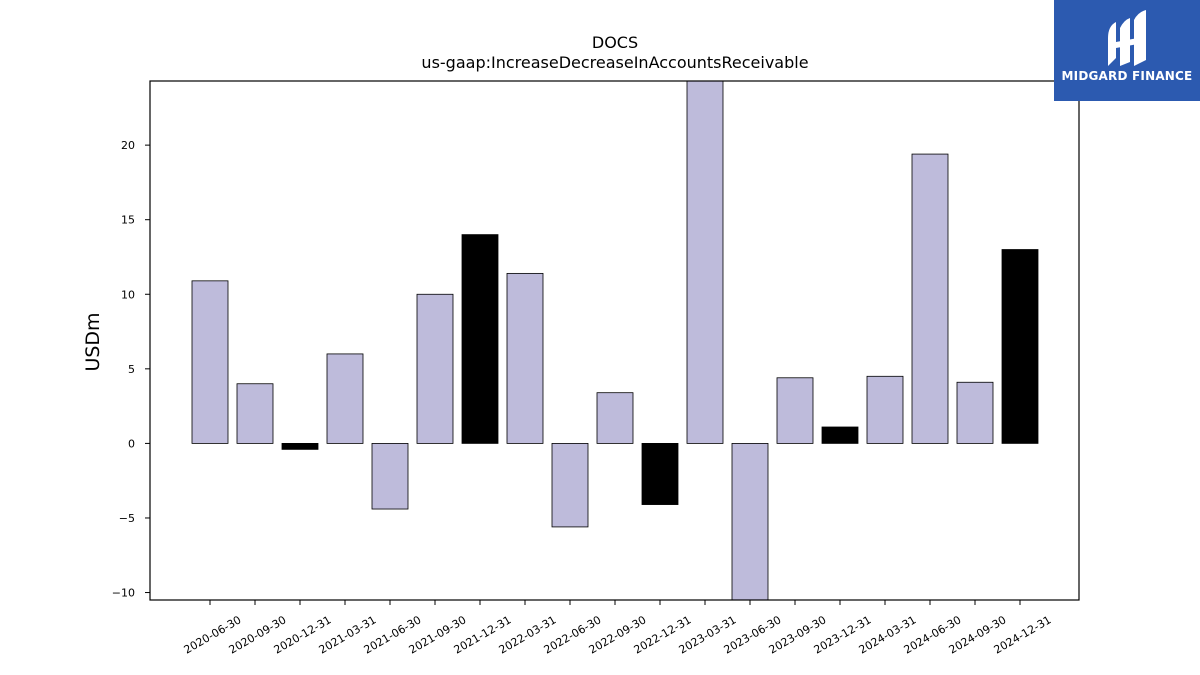 Image resolution: width=1200 pixels, height=675 pixels. I want to click on brand-logo: MIDGARD FINANCE, so click(1127, 50).